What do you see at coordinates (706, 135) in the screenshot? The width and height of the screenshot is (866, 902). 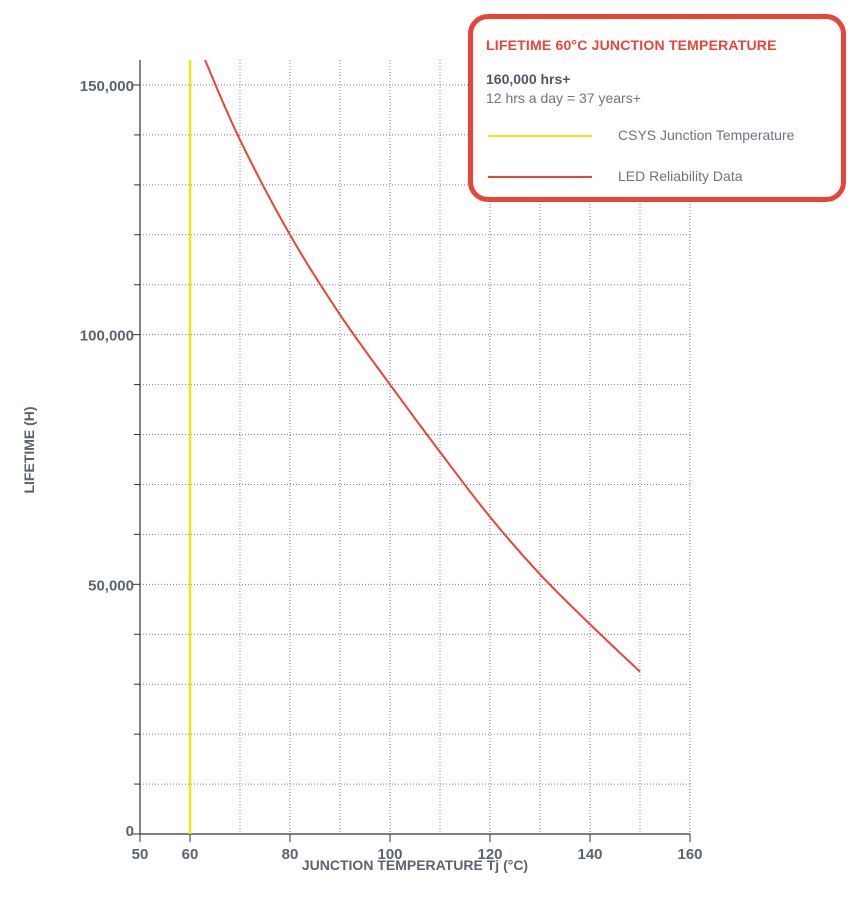 I see `legend-label-csys: CSYS Junction Temperature` at bounding box center [706, 135].